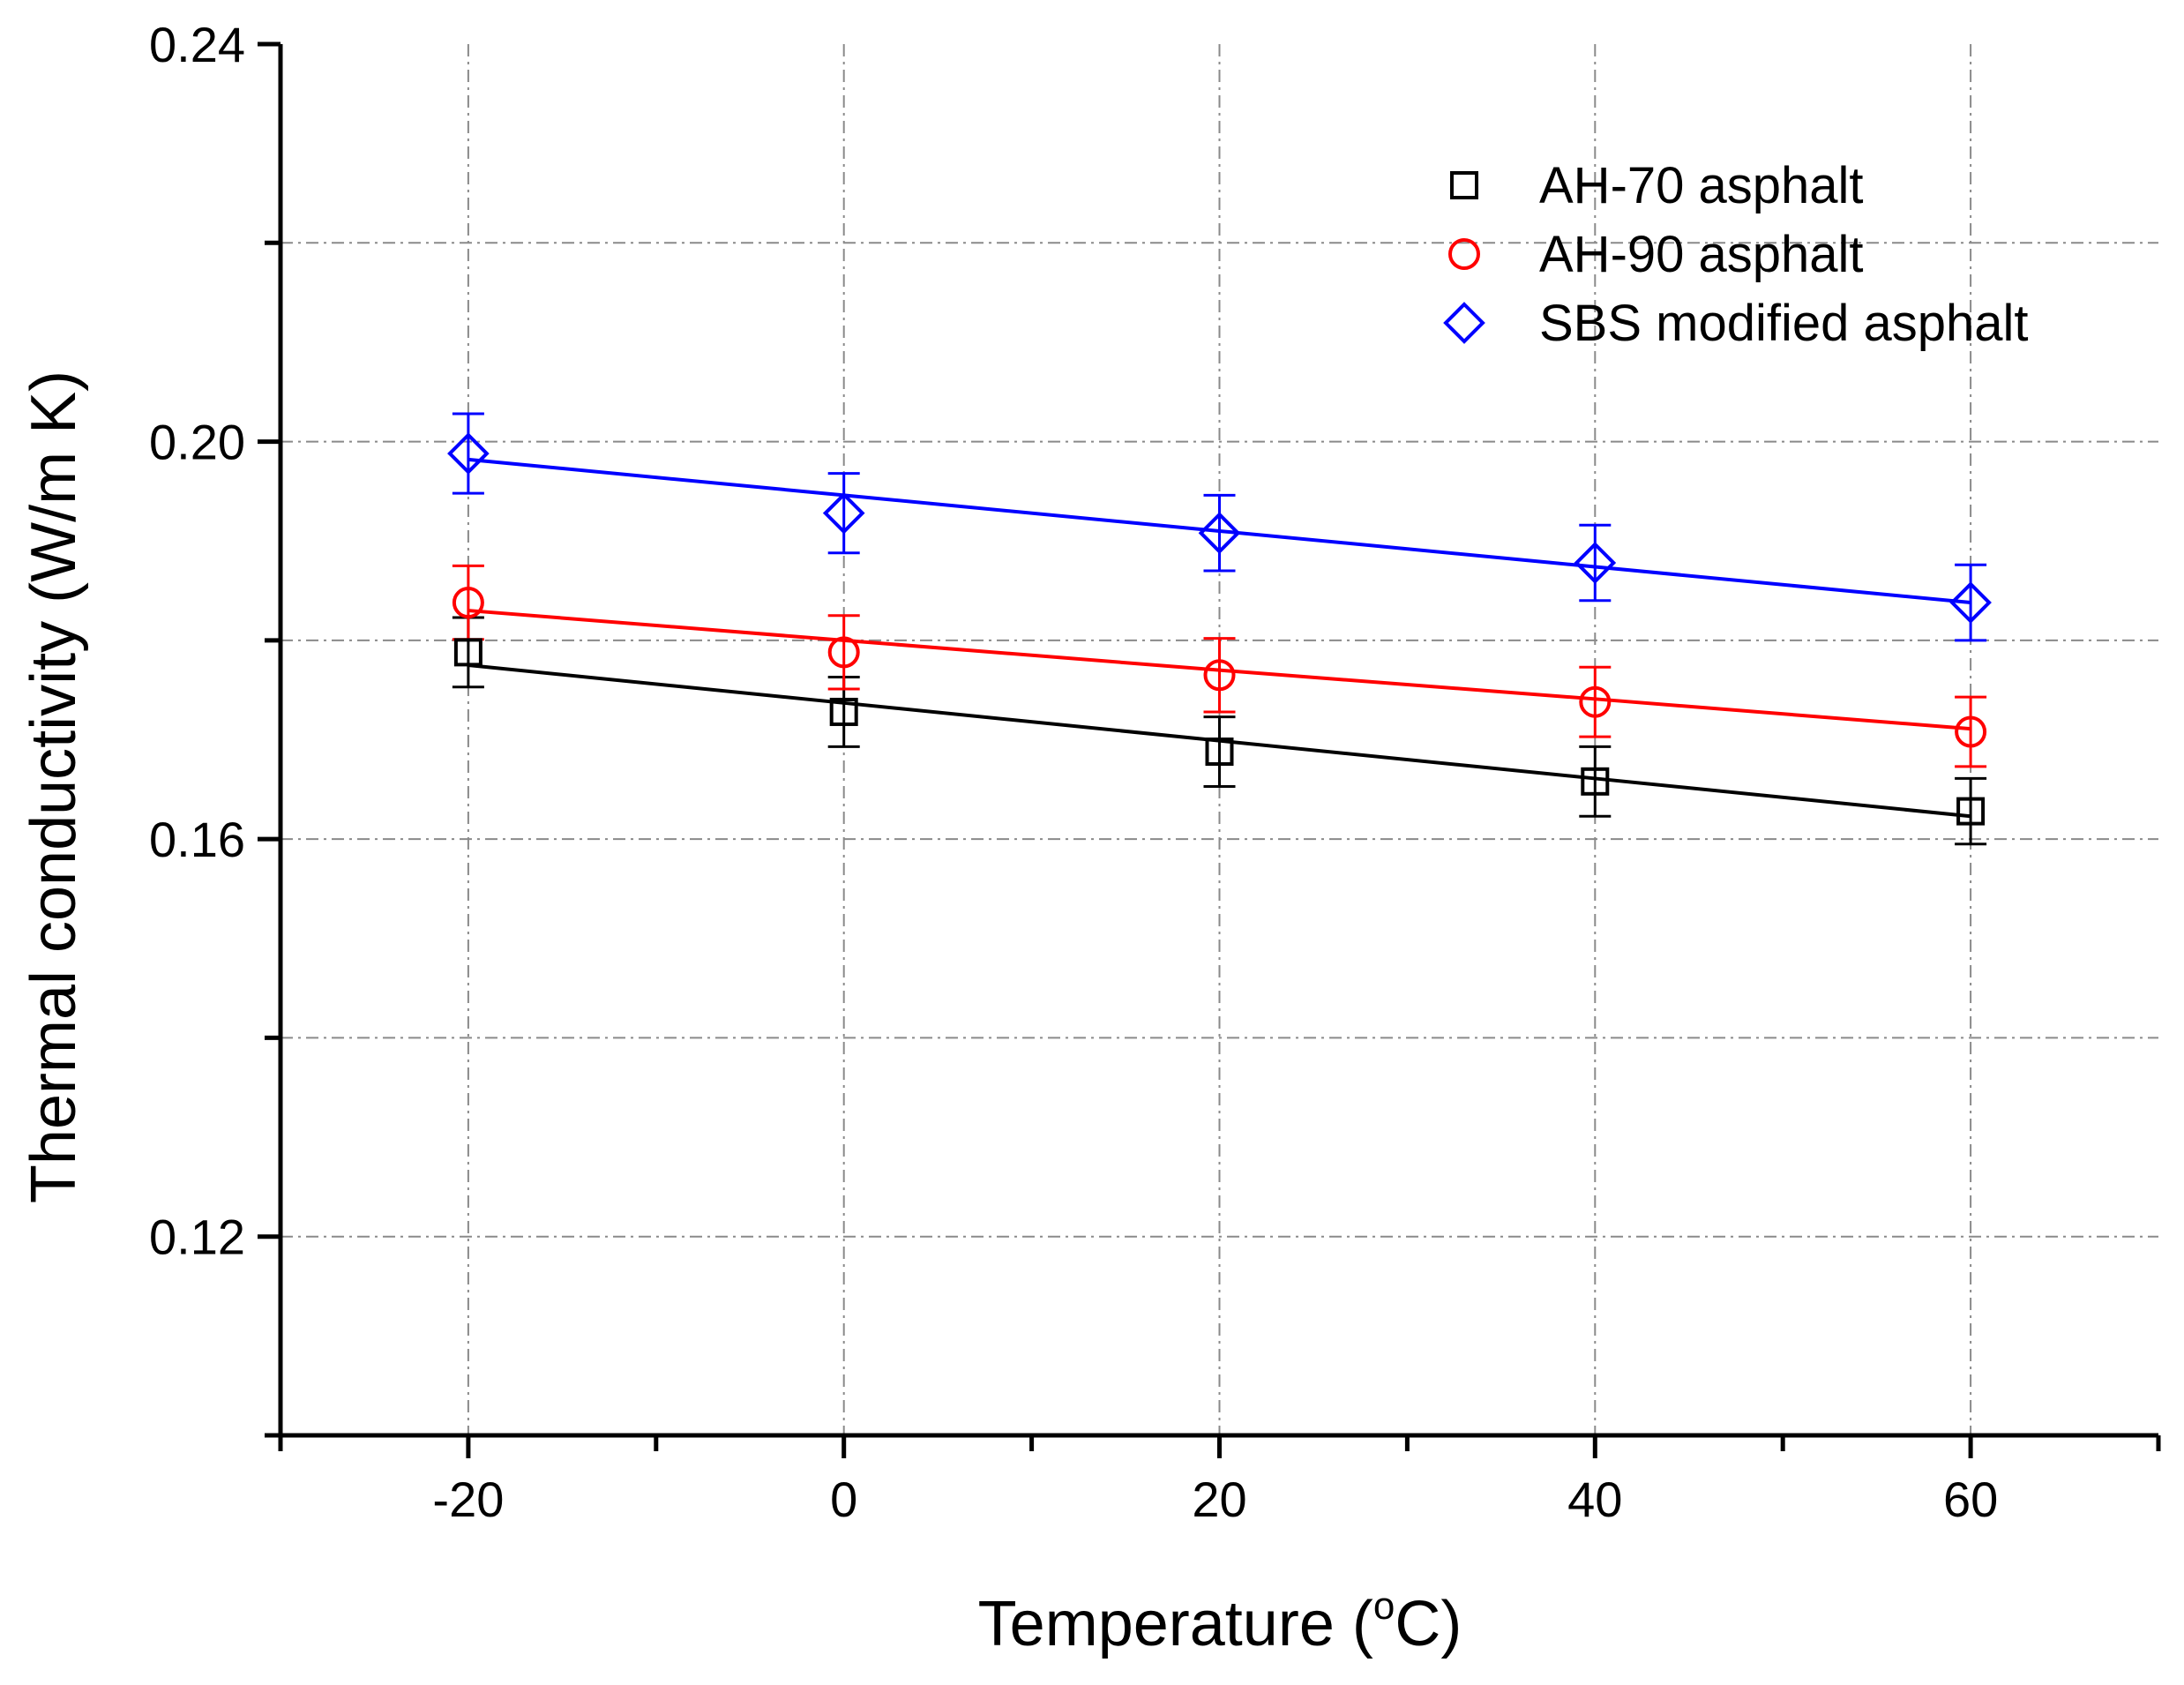 Image resolution: width=2184 pixels, height=1685 pixels. Describe the element at coordinates (1428, 1624) in the screenshot. I see `x-axis-title-unit: C)` at that location.